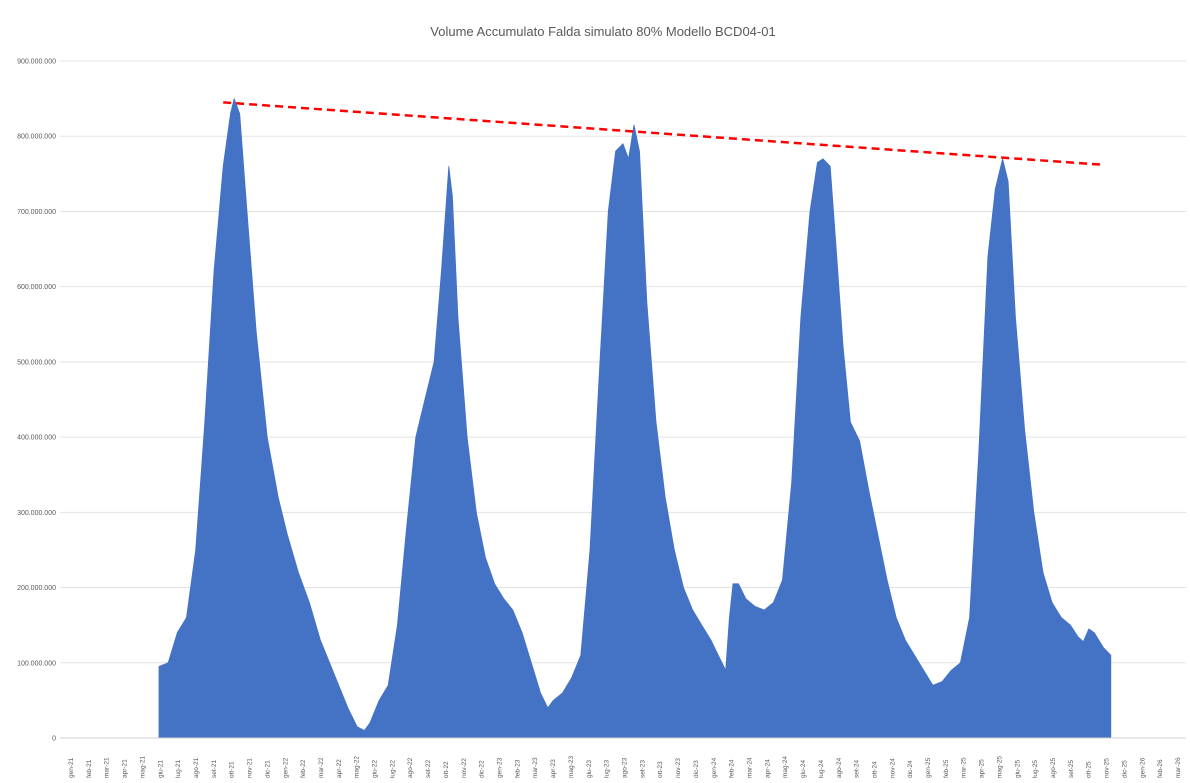 The height and width of the screenshot is (783, 1190). What do you see at coordinates (36, 362) in the screenshot?
I see `y-tick-label: 500.000.000` at bounding box center [36, 362].